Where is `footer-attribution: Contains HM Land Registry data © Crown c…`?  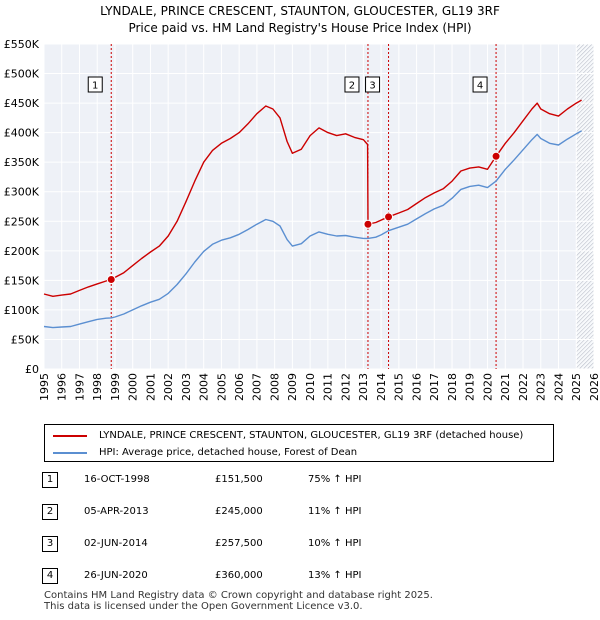
footer-attribution: Contains HM Land Registry data © Crown c… is located at coordinates (238, 601).